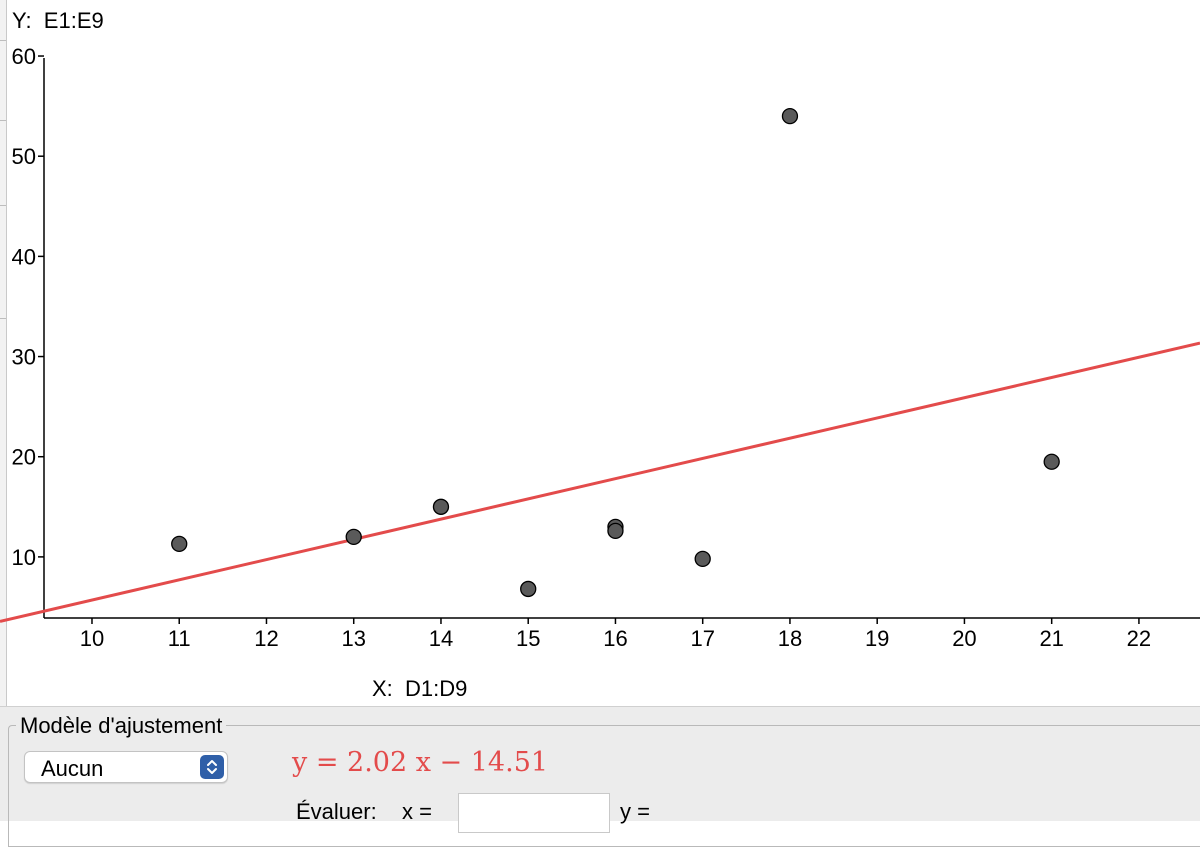 This screenshot has width=1200, height=847. Describe the element at coordinates (528, 638) in the screenshot. I see `x-tick-label: 15` at that location.